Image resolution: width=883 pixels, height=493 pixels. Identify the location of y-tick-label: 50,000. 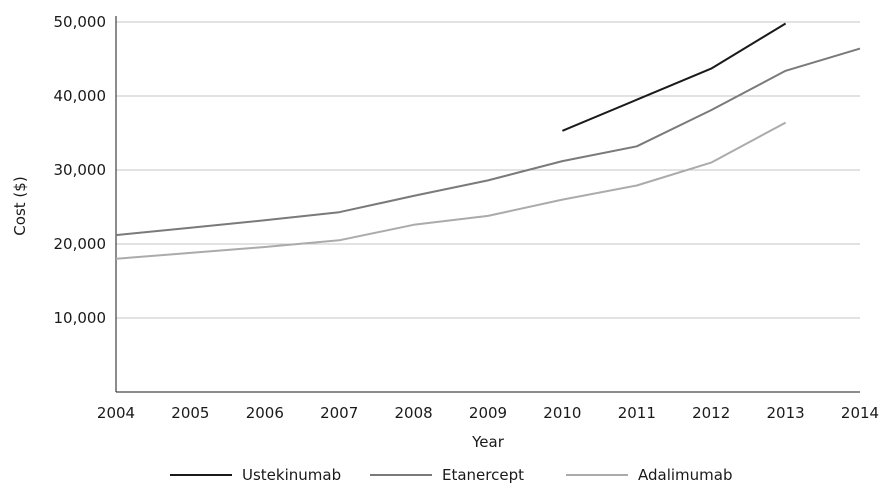
(80, 22).